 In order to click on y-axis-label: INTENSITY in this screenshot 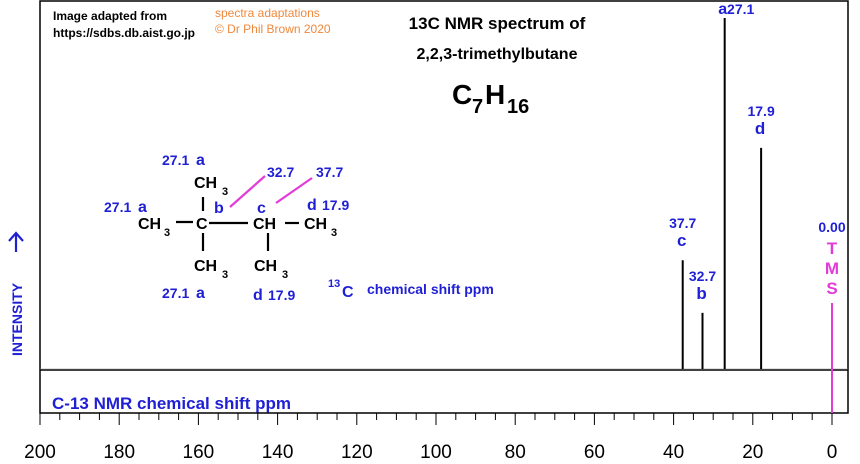, I will do `click(17, 319)`.